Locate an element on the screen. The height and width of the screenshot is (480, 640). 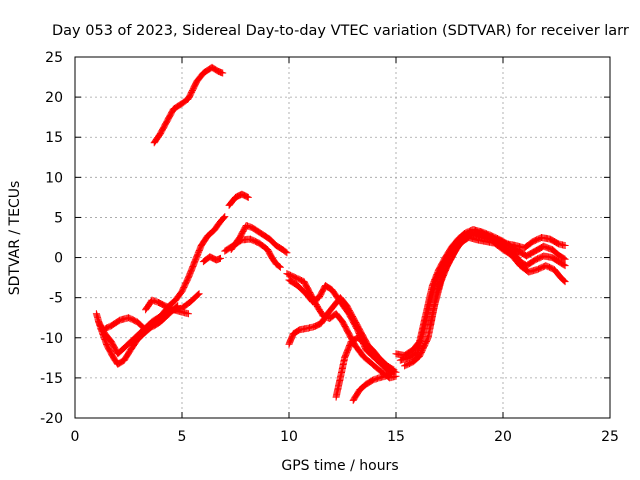
y-tick-label: 15 is located at coordinates (54, 138).